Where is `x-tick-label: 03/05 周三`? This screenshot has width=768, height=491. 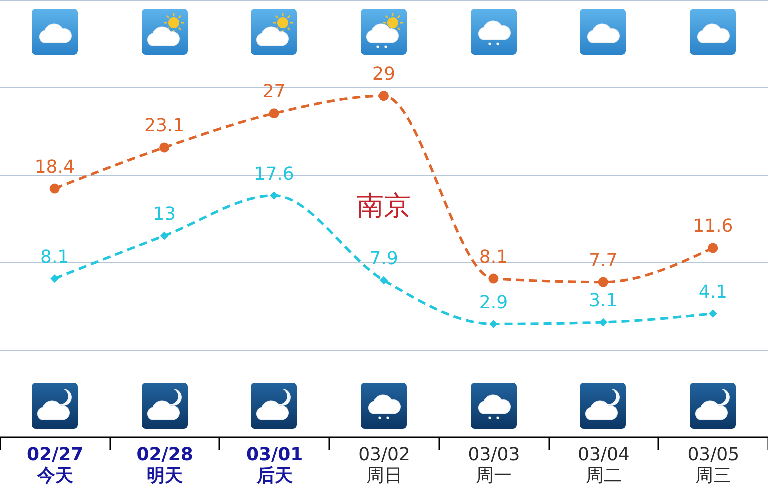
x-tick-label: 03/05 周三 is located at coordinates (714, 465).